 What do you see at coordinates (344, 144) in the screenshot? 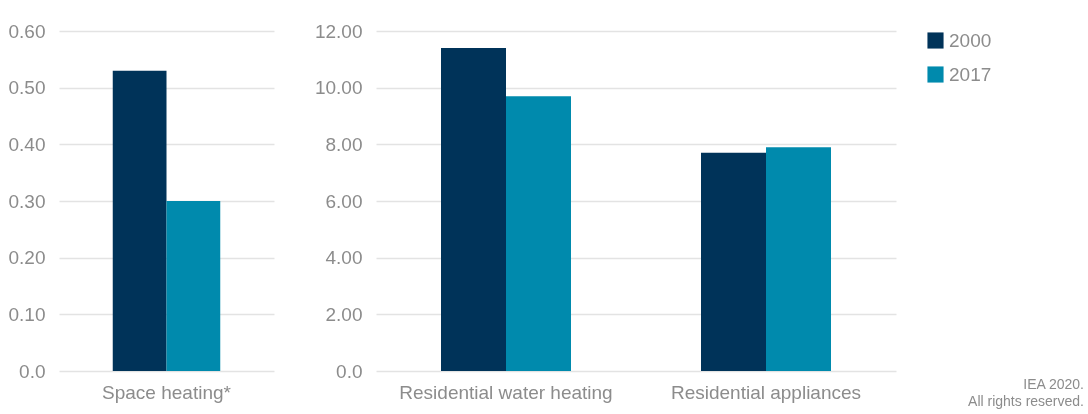
I see `y-tick-label: 8.00` at bounding box center [344, 144].